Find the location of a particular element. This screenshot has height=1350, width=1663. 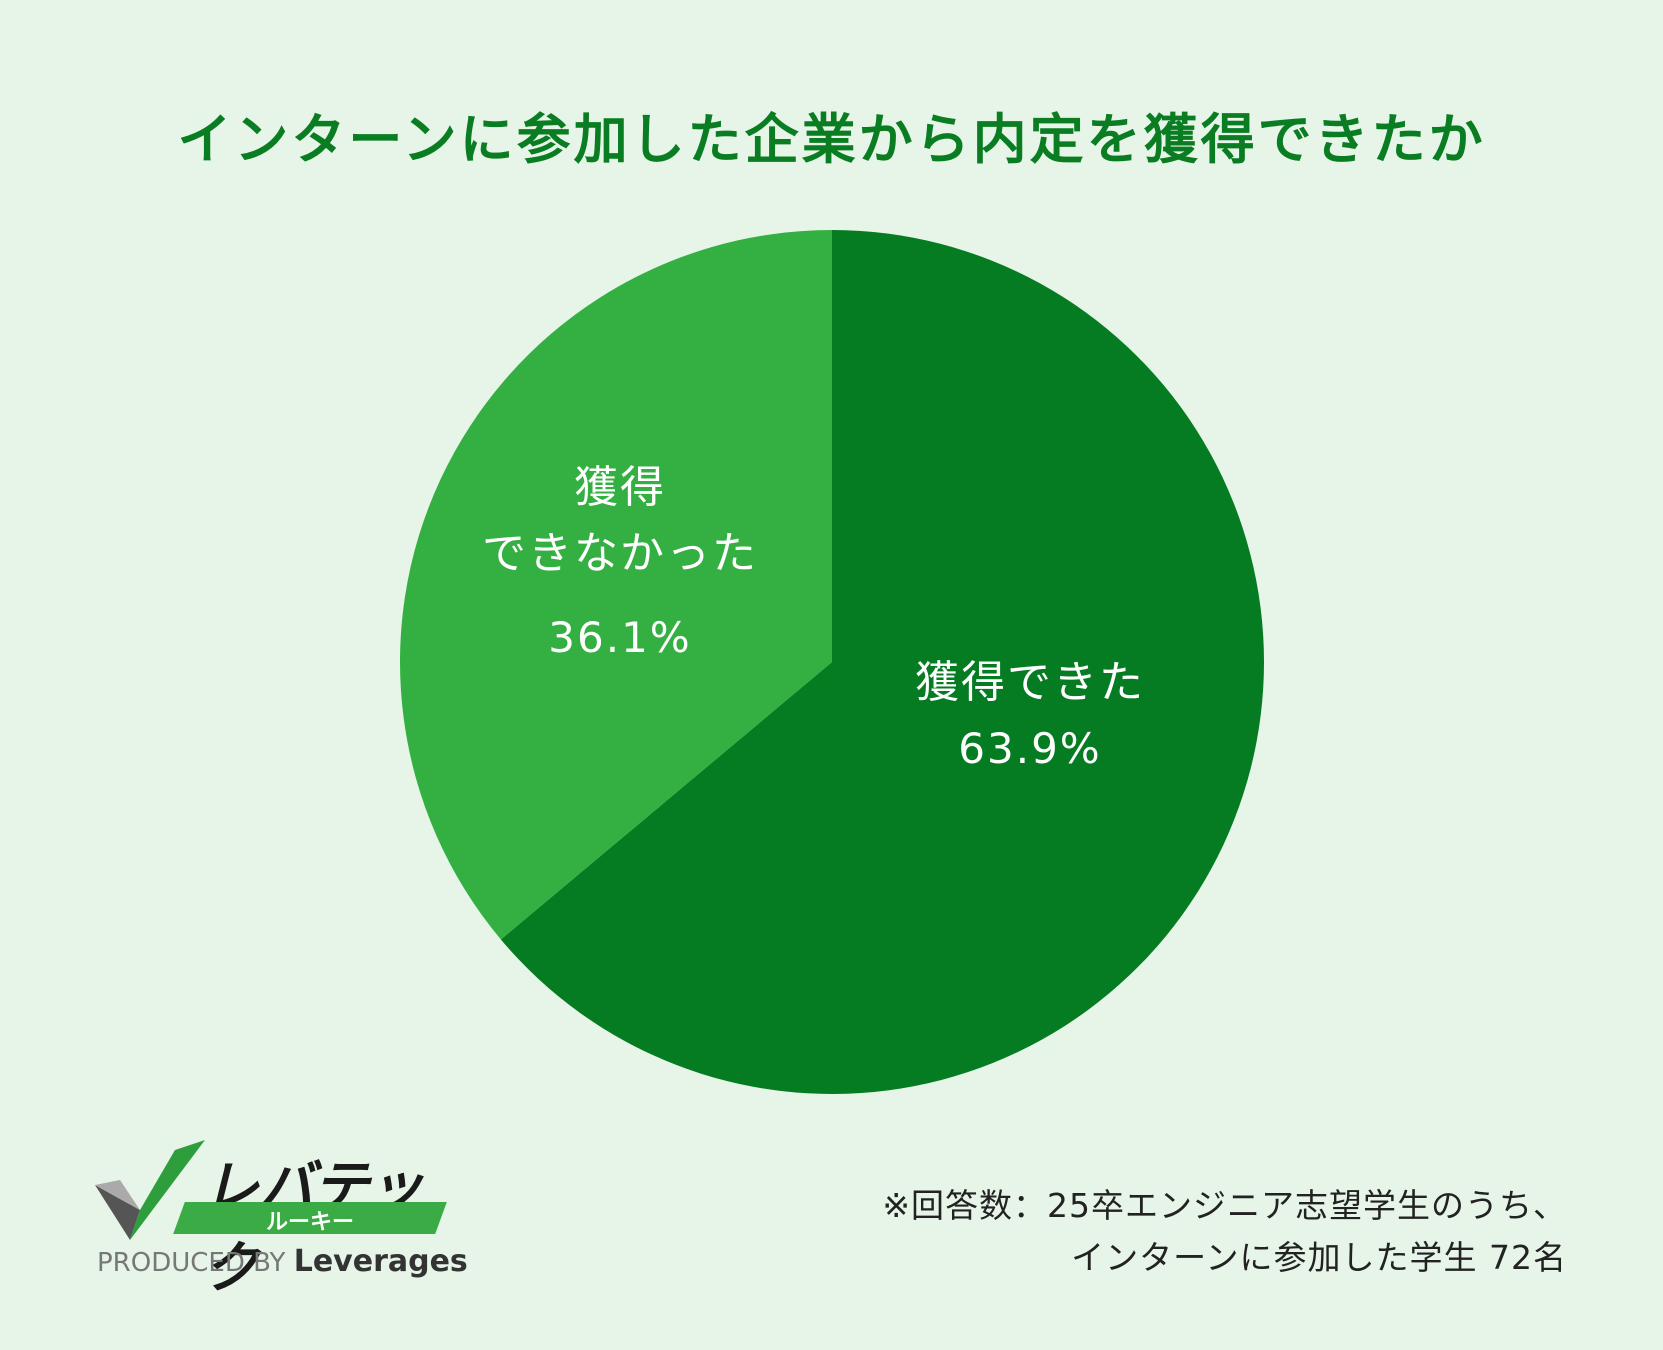

check-mark-icon is located at coordinates (150, 1190).